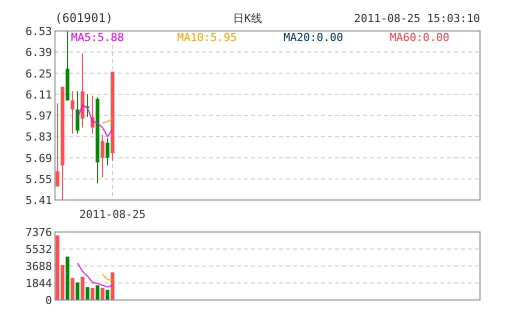  What do you see at coordinates (39, 200) in the screenshot?
I see `y-tick-label: 5.41` at bounding box center [39, 200].